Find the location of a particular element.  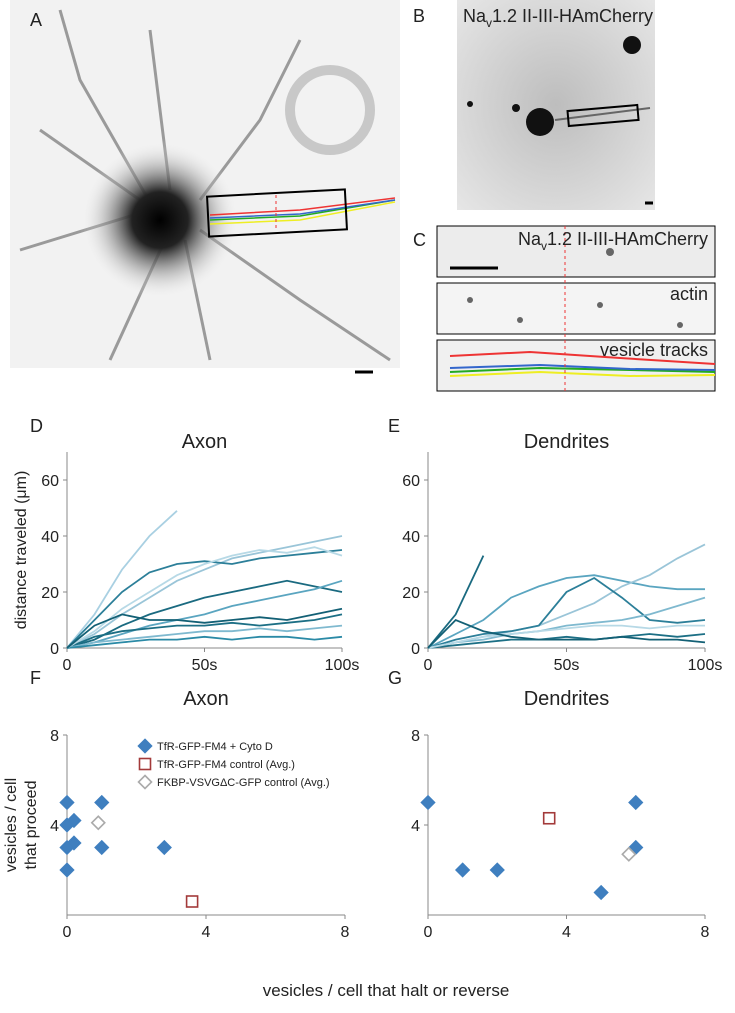

legend-item: TfR-GFP-FM4 + Cyto D is located at coordinates (205, 746).